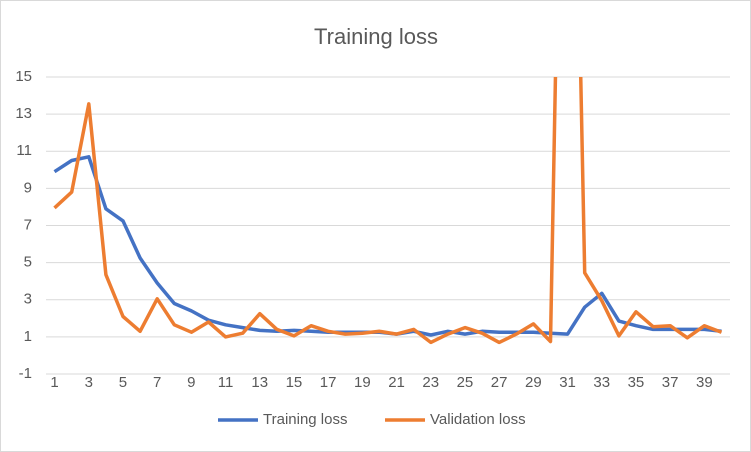 The height and width of the screenshot is (452, 751). What do you see at coordinates (636, 382) in the screenshot?
I see `x-tick-label: 35` at bounding box center [636, 382].